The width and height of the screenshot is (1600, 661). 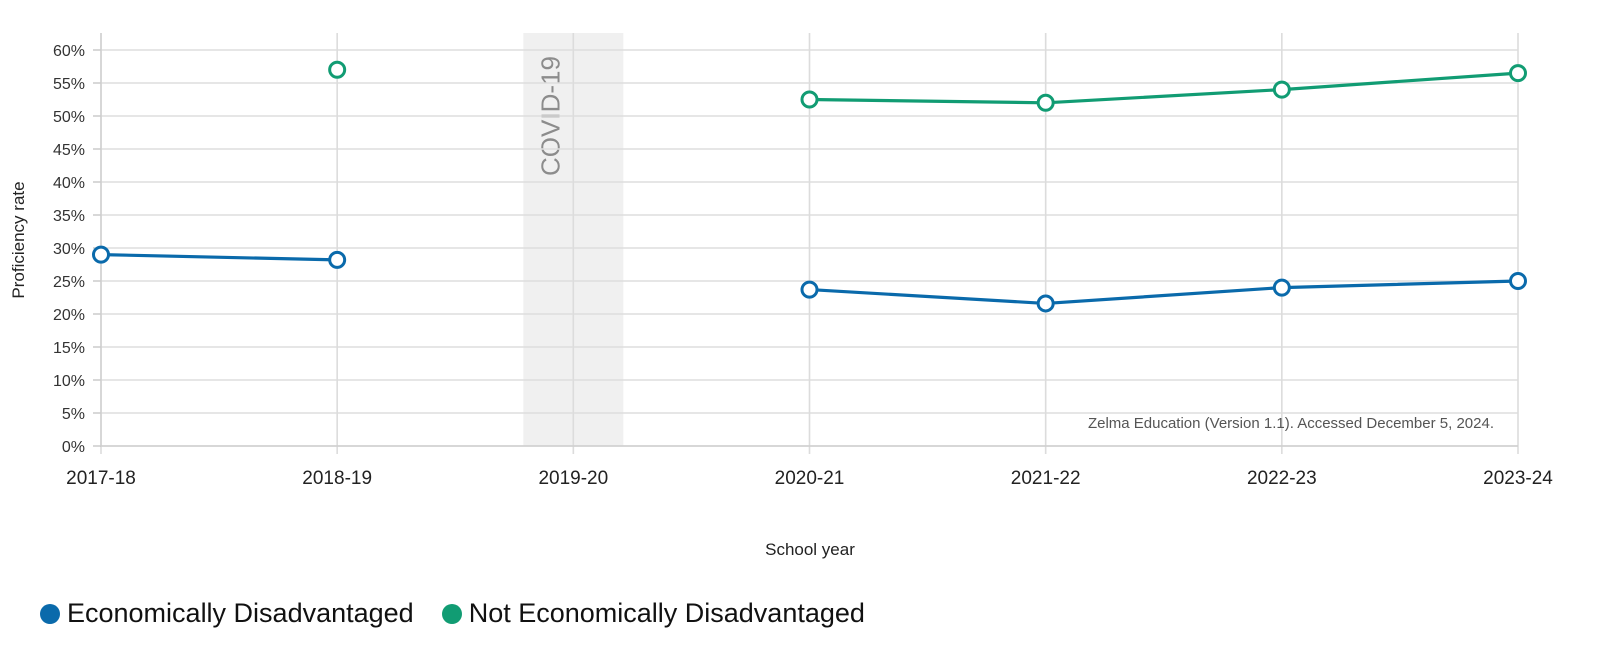 I want to click on x-tick-label: 2023-24, so click(x=1518, y=478).